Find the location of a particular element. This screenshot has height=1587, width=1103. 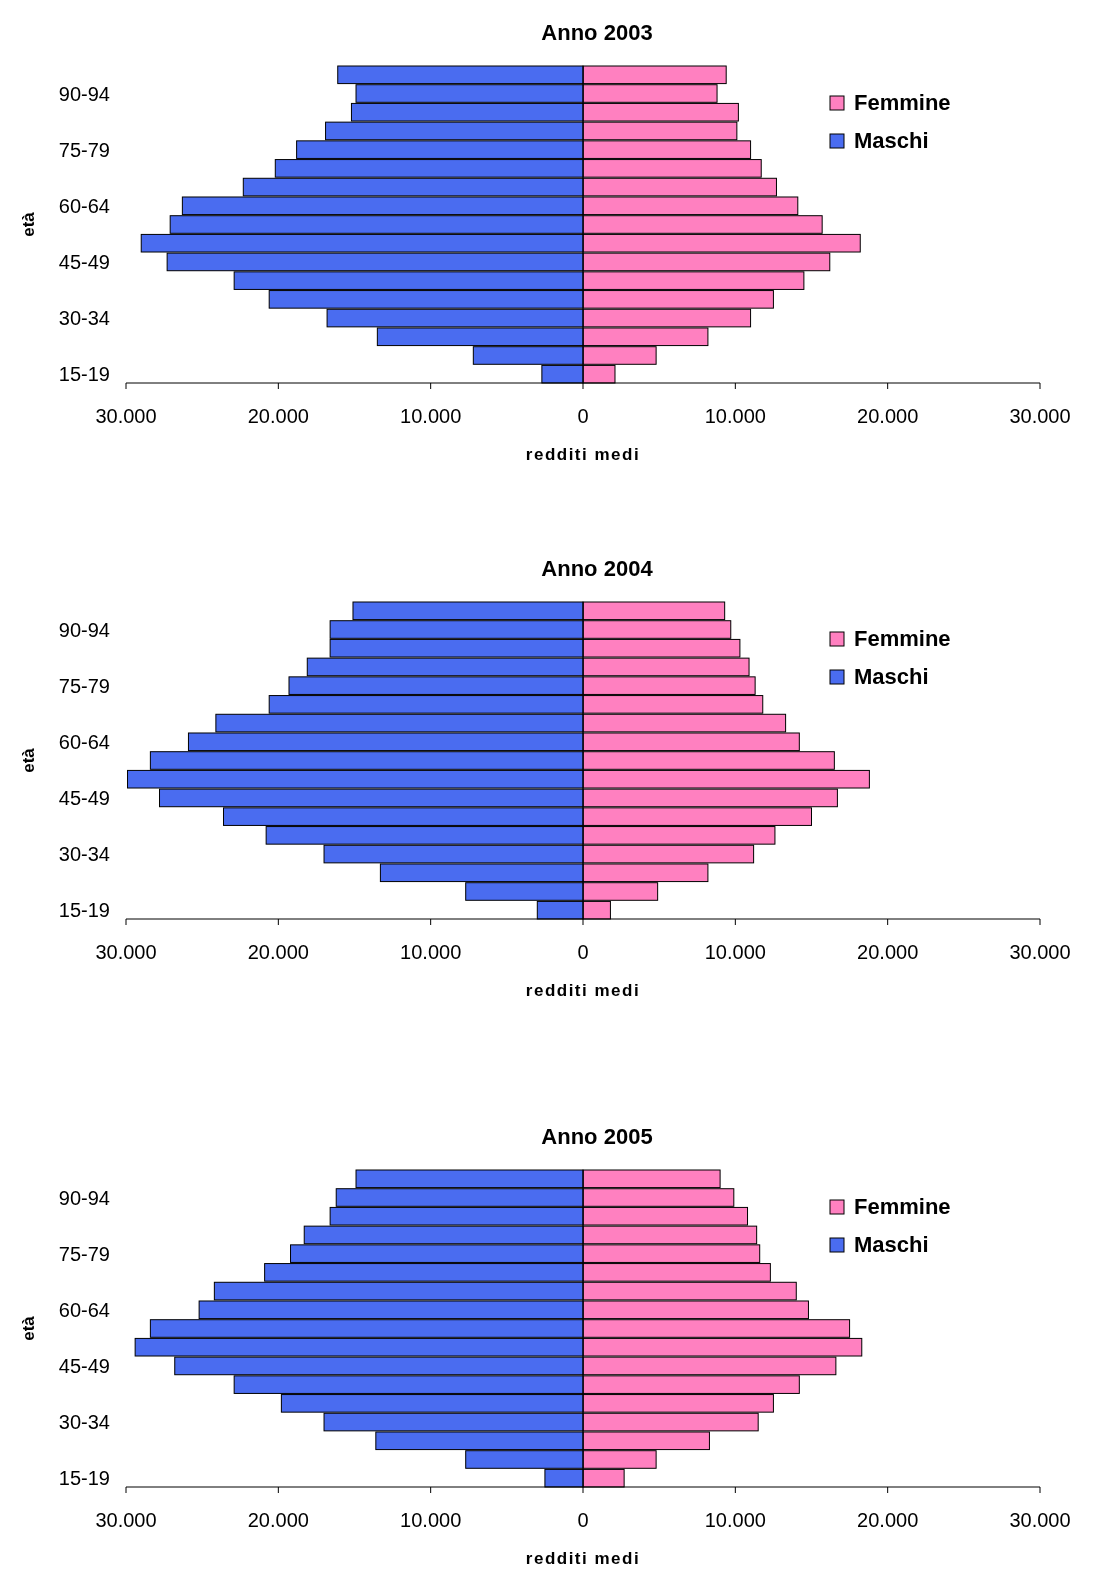

chart-title: Anno 2003 is located at coordinates (597, 32).